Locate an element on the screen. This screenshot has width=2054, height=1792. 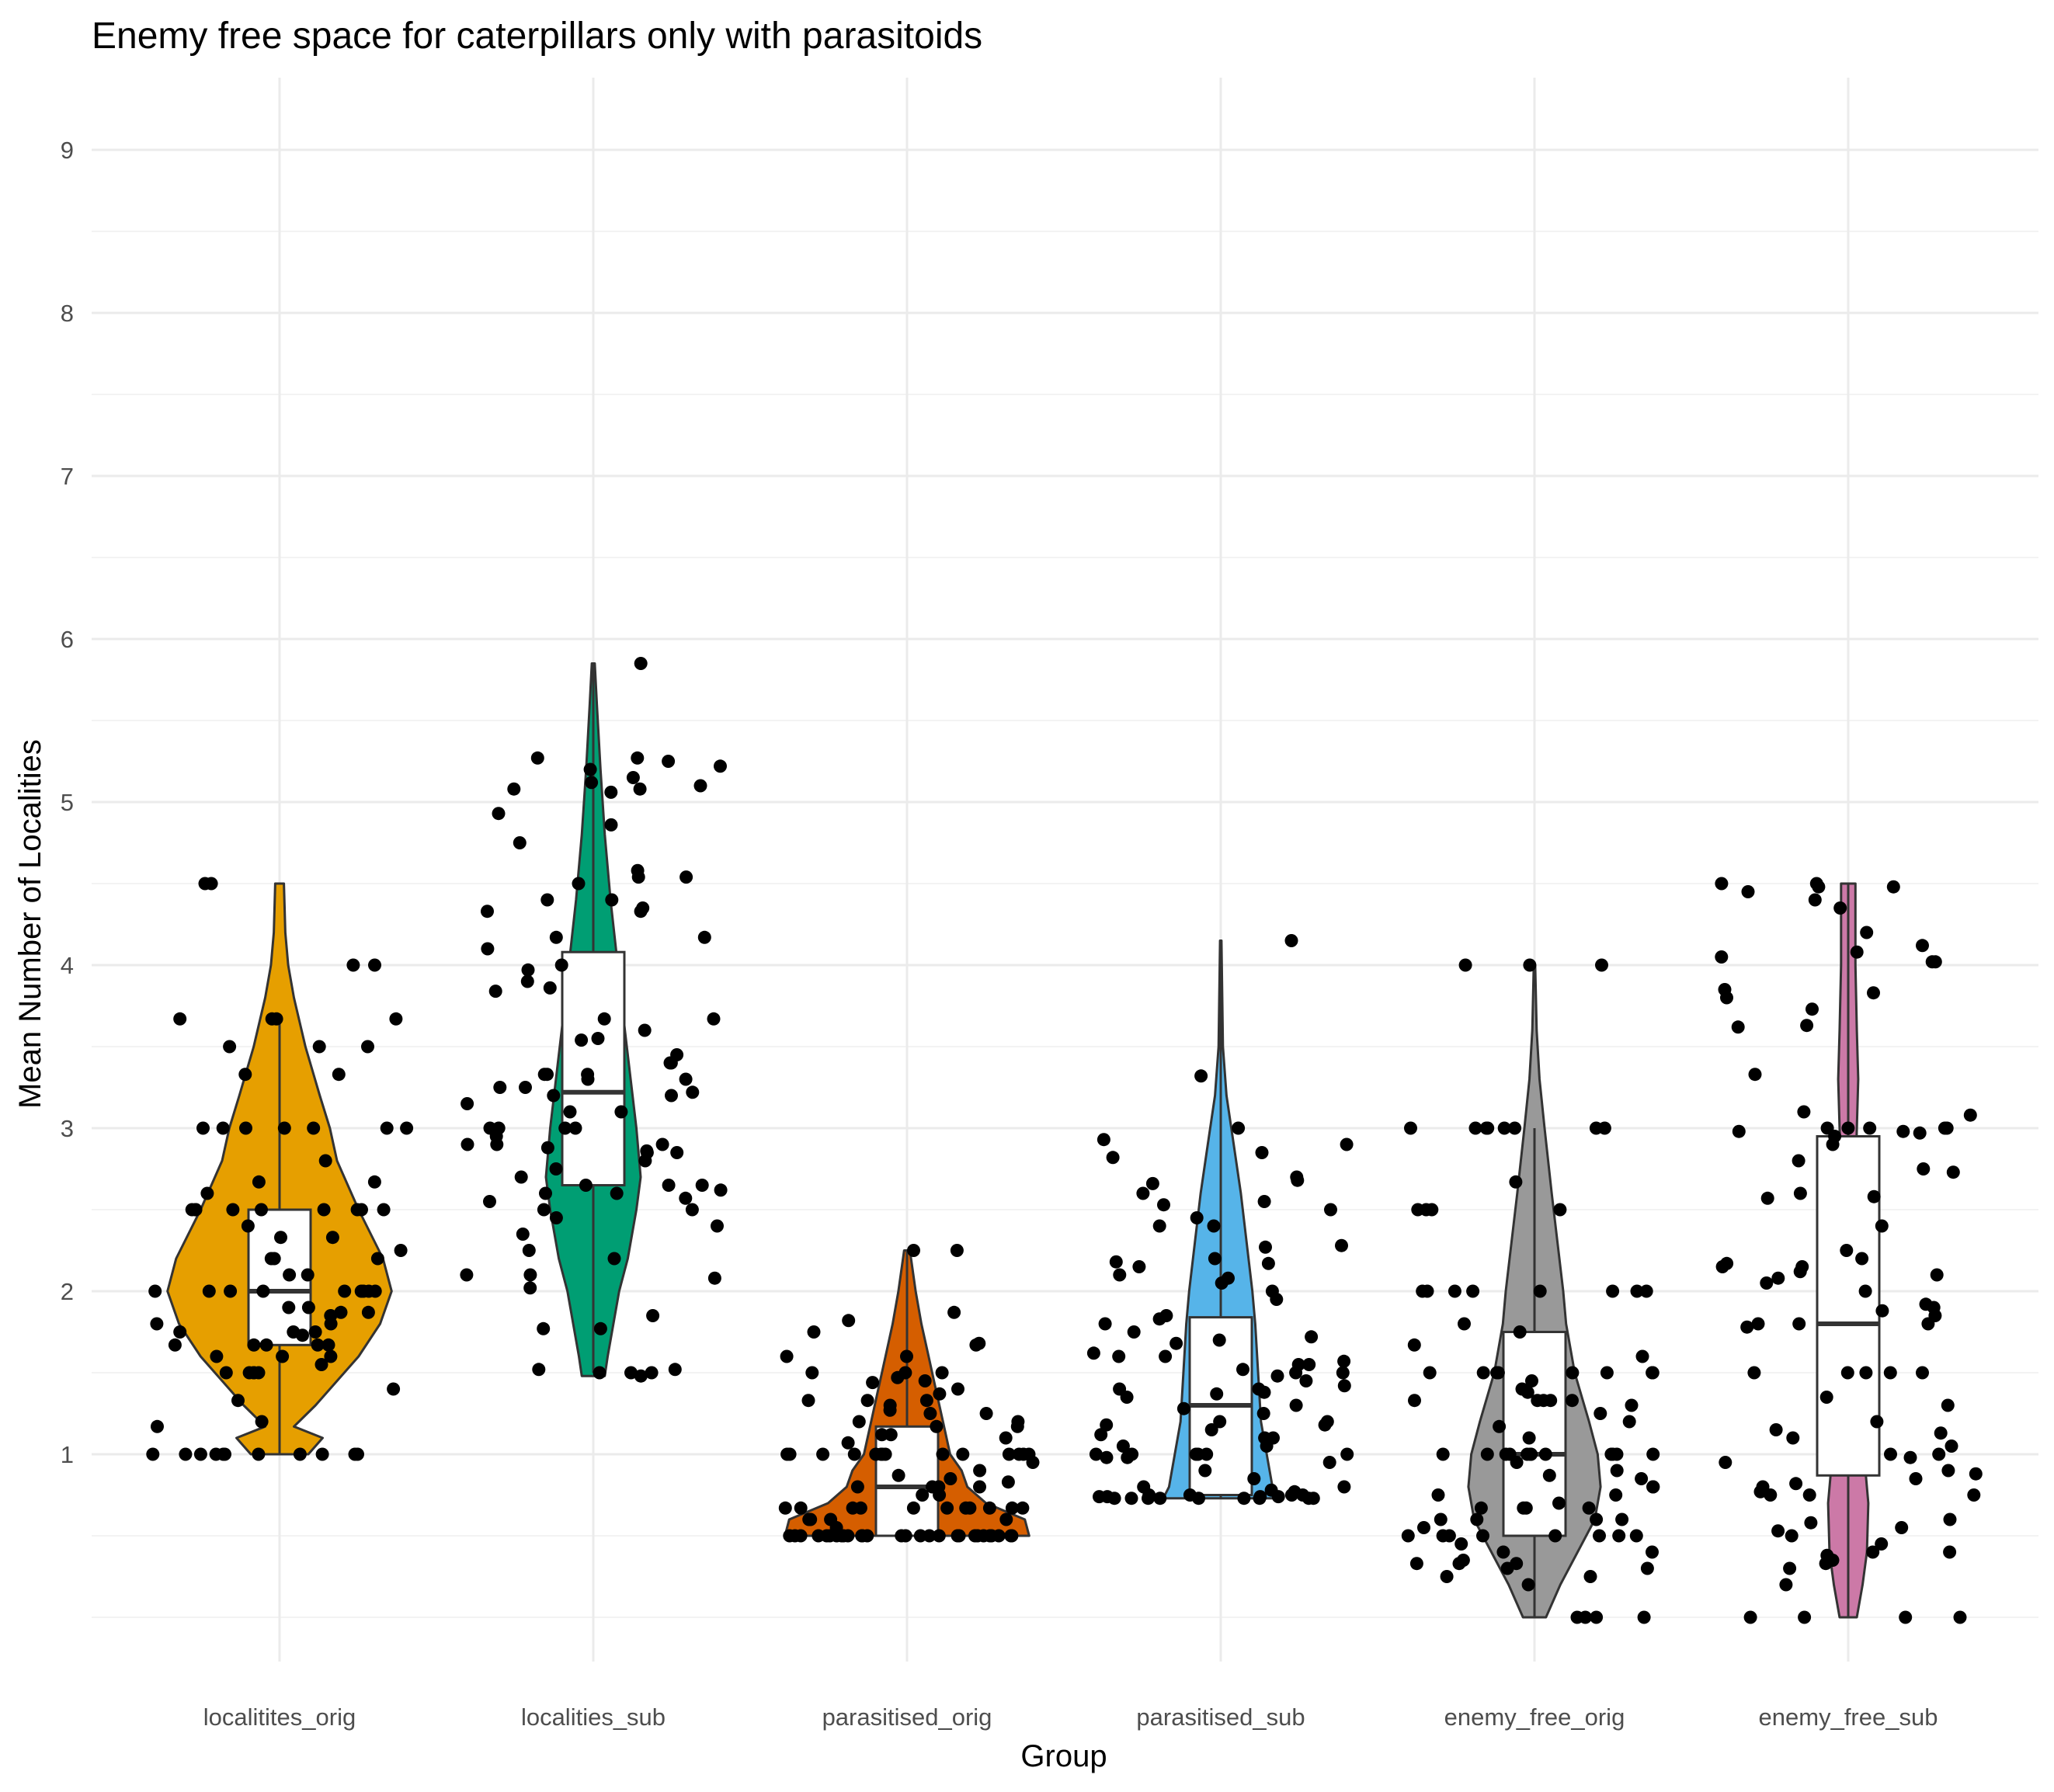
y-axis-title: Mean Number of Localities is located at coordinates (30, 924).